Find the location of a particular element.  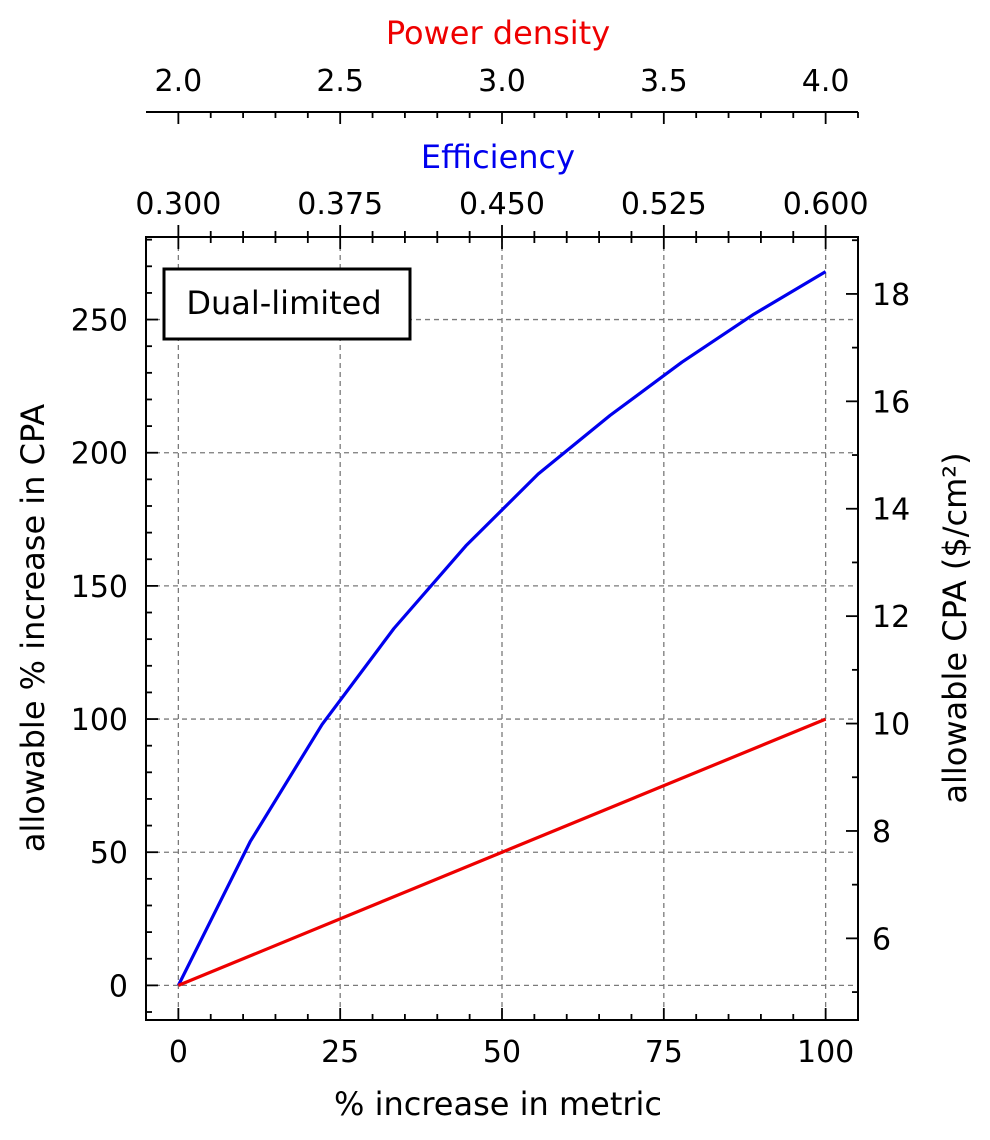

power-density-tick-label-1: 2.5 is located at coordinates (340, 81).